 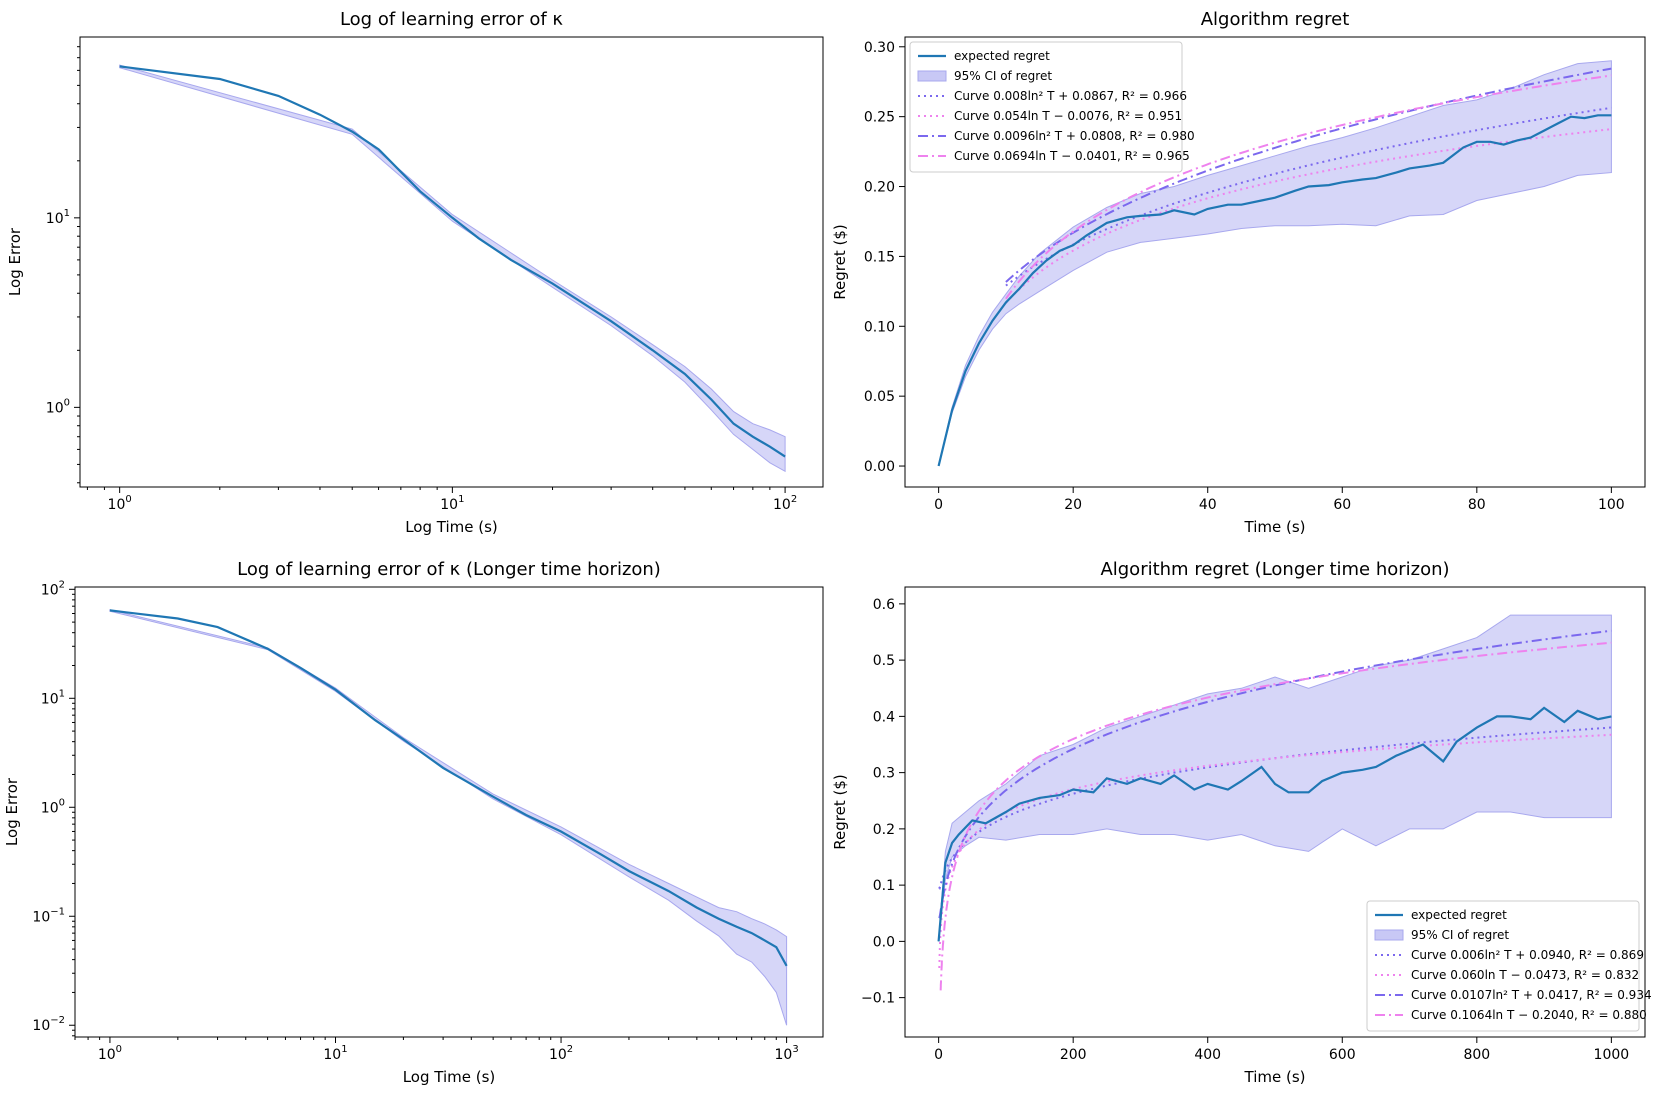 What do you see at coordinates (1208, 505) in the screenshot?
I see `x-tick-label: 40` at bounding box center [1208, 505].